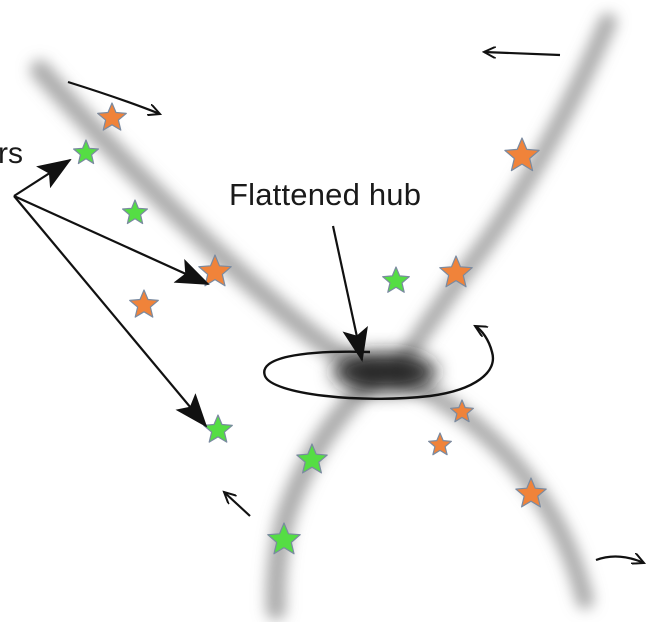 The image size is (648, 622). What do you see at coordinates (619, 559) in the screenshot?
I see `motion-arrow-bottom-right` at bounding box center [619, 559].